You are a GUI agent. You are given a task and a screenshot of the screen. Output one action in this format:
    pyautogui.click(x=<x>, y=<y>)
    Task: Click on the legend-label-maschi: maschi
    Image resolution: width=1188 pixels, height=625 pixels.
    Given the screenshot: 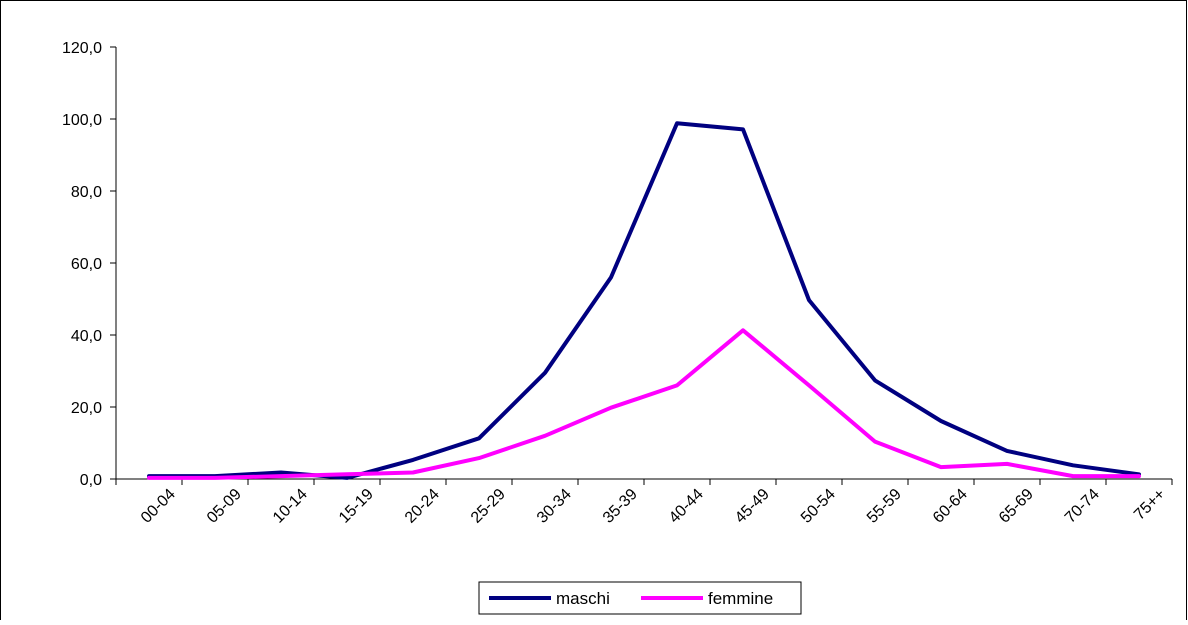 What is the action you would take?
    pyautogui.click(x=583, y=598)
    